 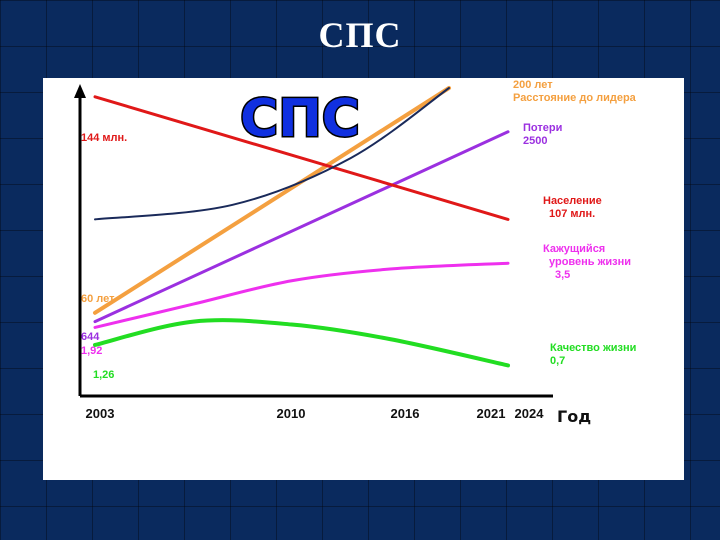 I want to click on series-start-label-3: 1,92, so click(x=91, y=351).